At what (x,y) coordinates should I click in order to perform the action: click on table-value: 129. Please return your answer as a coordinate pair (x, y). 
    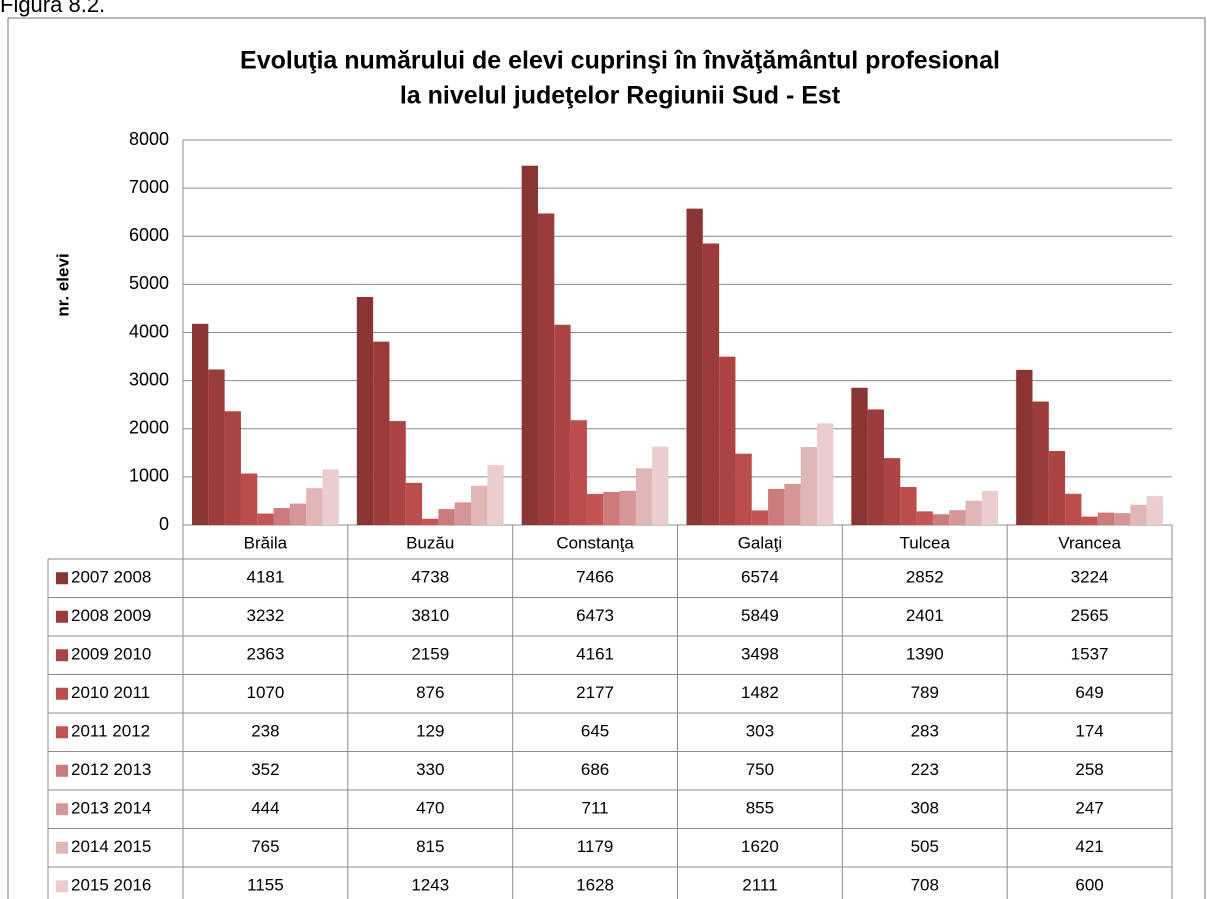
    Looking at the image, I should click on (430, 731).